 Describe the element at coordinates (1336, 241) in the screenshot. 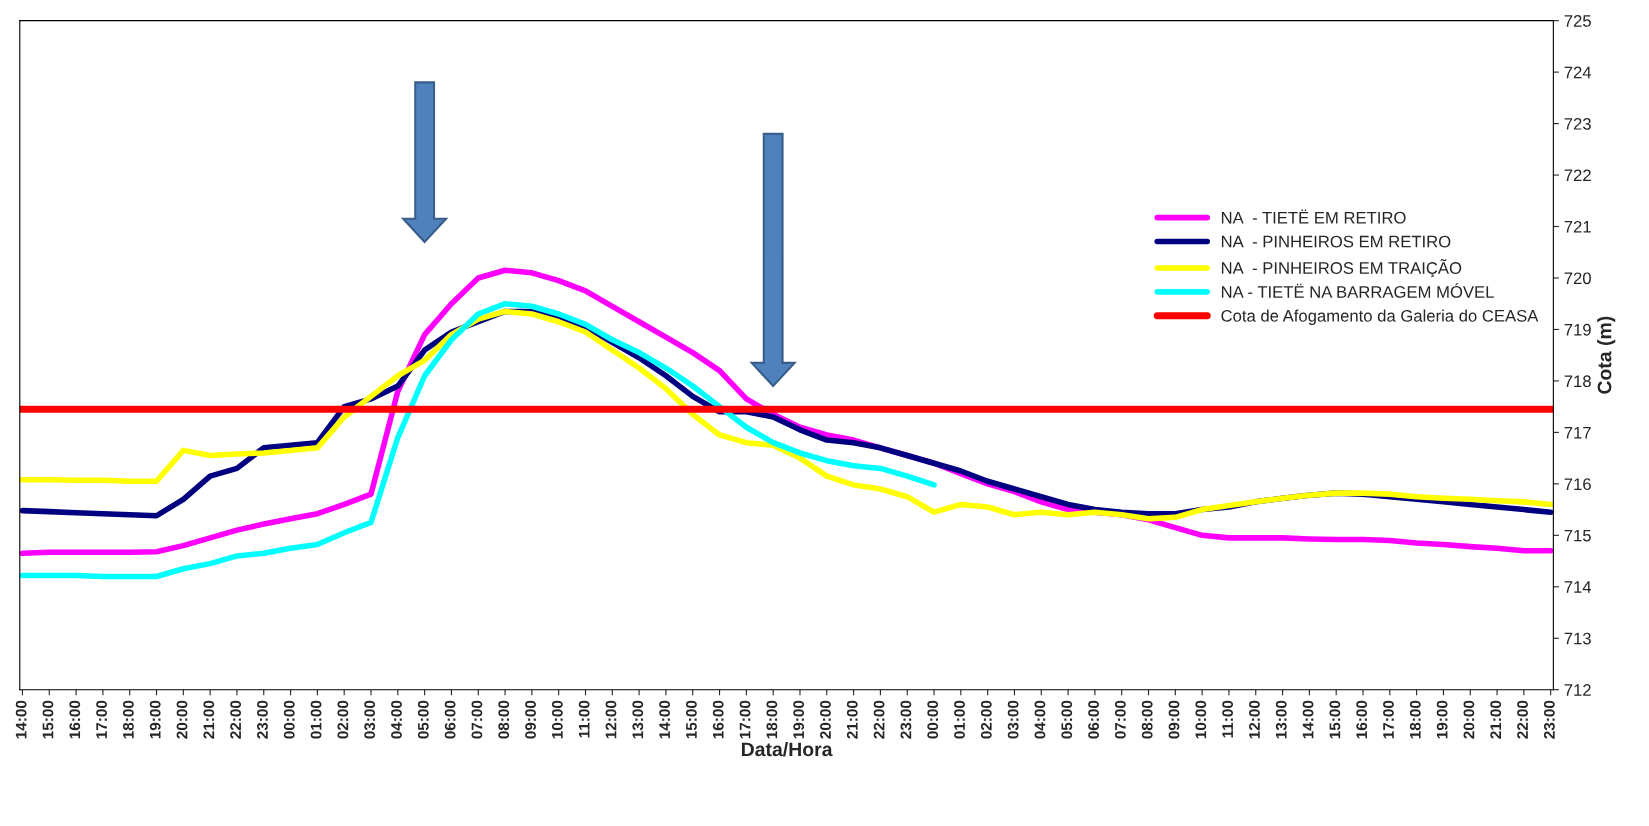

I see `legend-label: NA - PINHEIROS EM RETIRO` at that location.